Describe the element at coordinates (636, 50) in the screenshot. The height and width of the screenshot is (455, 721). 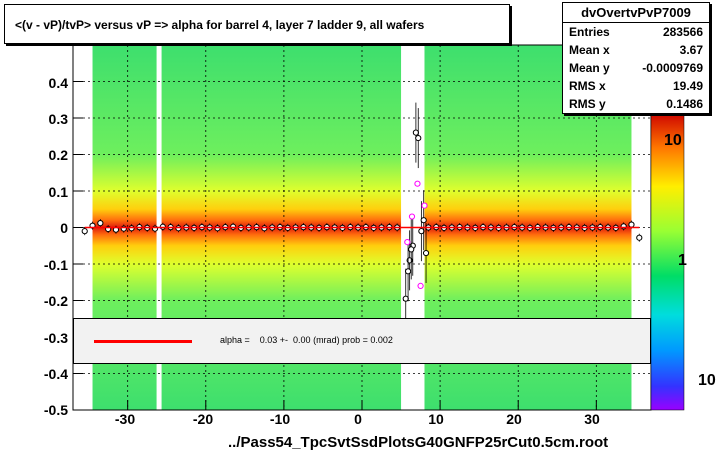
I see `stats-row: Mean x 3.67` at that location.